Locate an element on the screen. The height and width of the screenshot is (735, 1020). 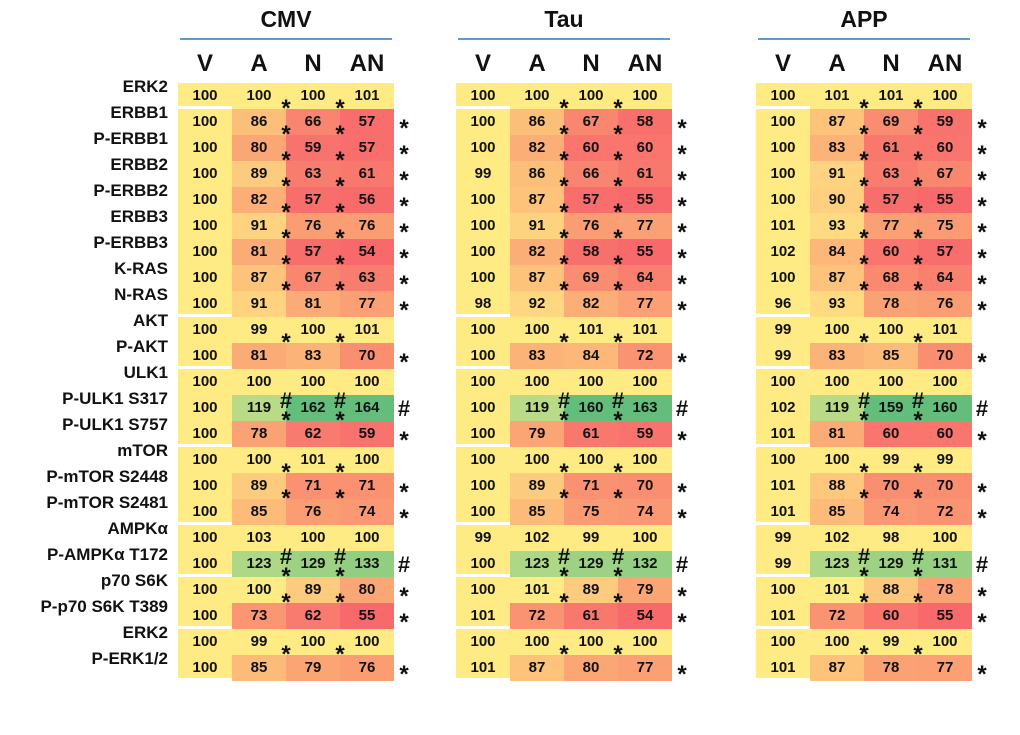
column-header: V is located at coordinates (482, 63).